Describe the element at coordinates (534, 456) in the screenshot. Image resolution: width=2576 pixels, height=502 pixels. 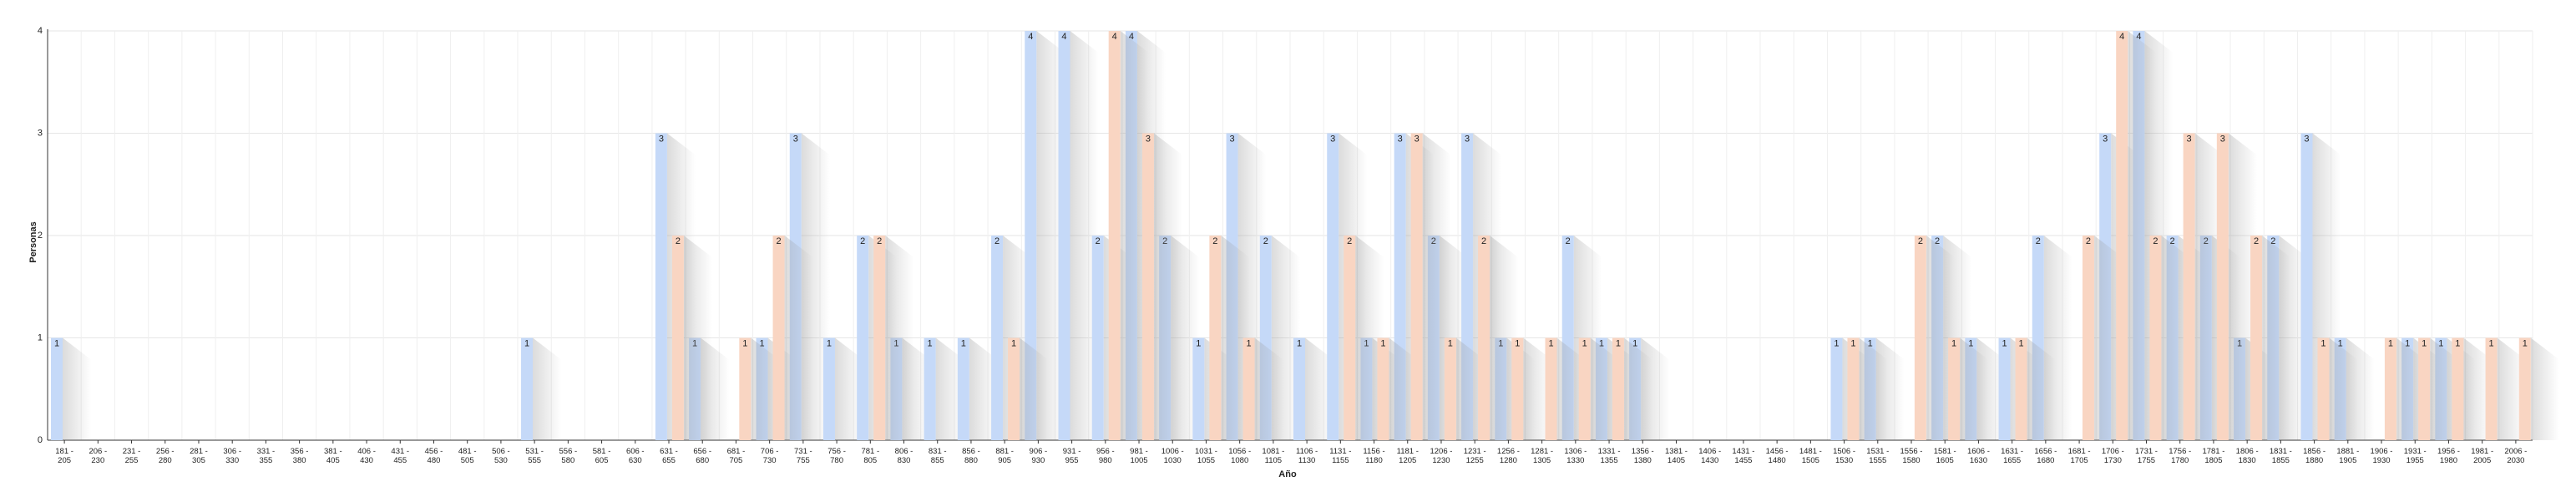
I see `x-tick-label: 531 - 555` at that location.